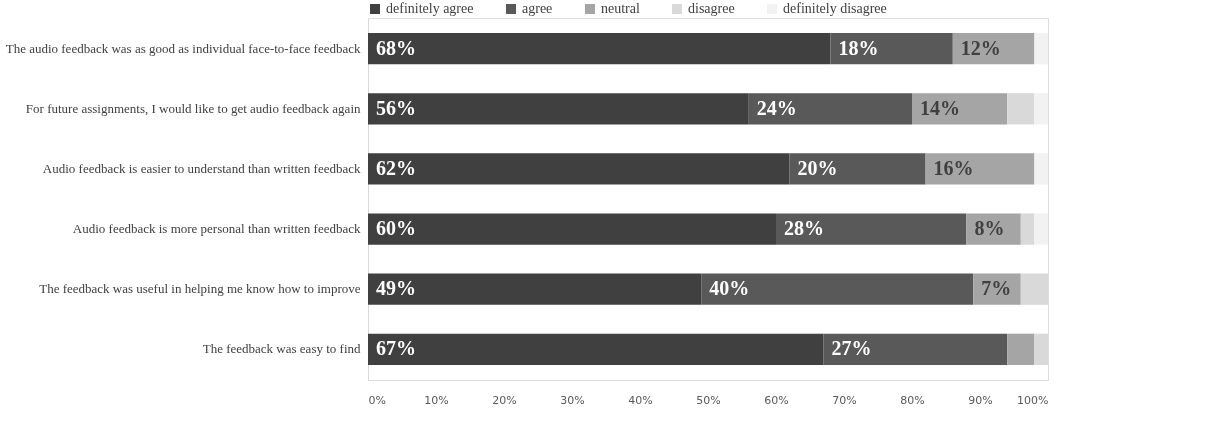  What do you see at coordinates (912, 400) in the screenshot?
I see `x-tick-label: 80%` at bounding box center [912, 400].